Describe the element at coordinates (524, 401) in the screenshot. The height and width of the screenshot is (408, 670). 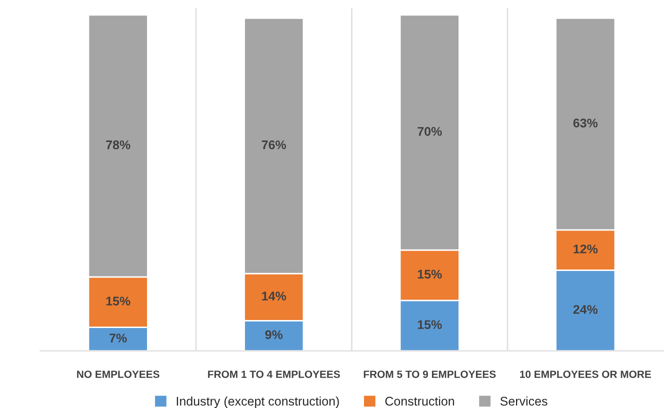
I see `legend-label: Services` at that location.